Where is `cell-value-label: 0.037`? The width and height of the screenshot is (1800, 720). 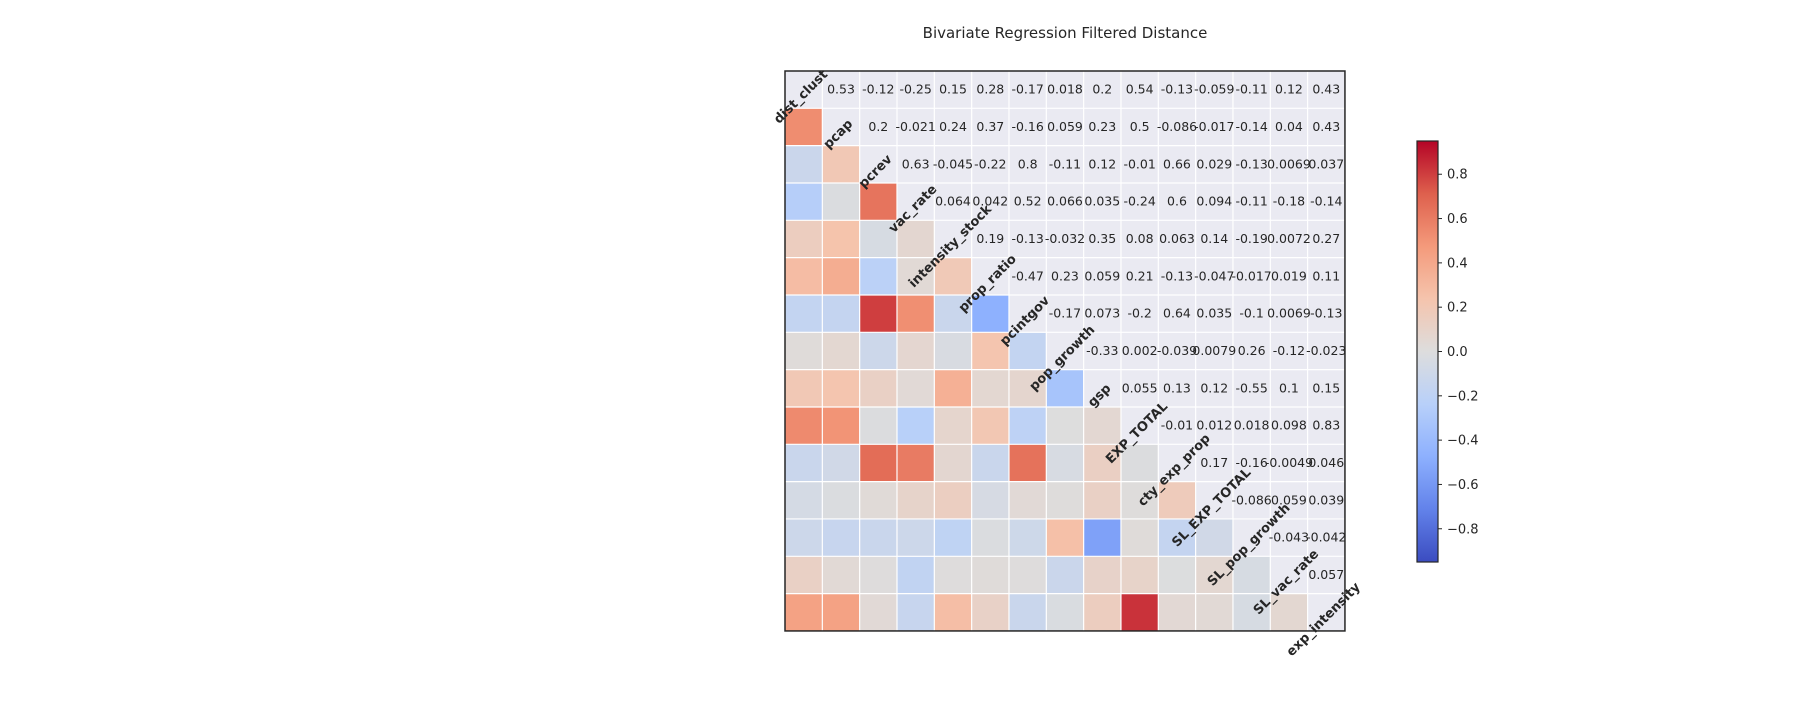 cell-value-label: 0.037 is located at coordinates (1326, 163).